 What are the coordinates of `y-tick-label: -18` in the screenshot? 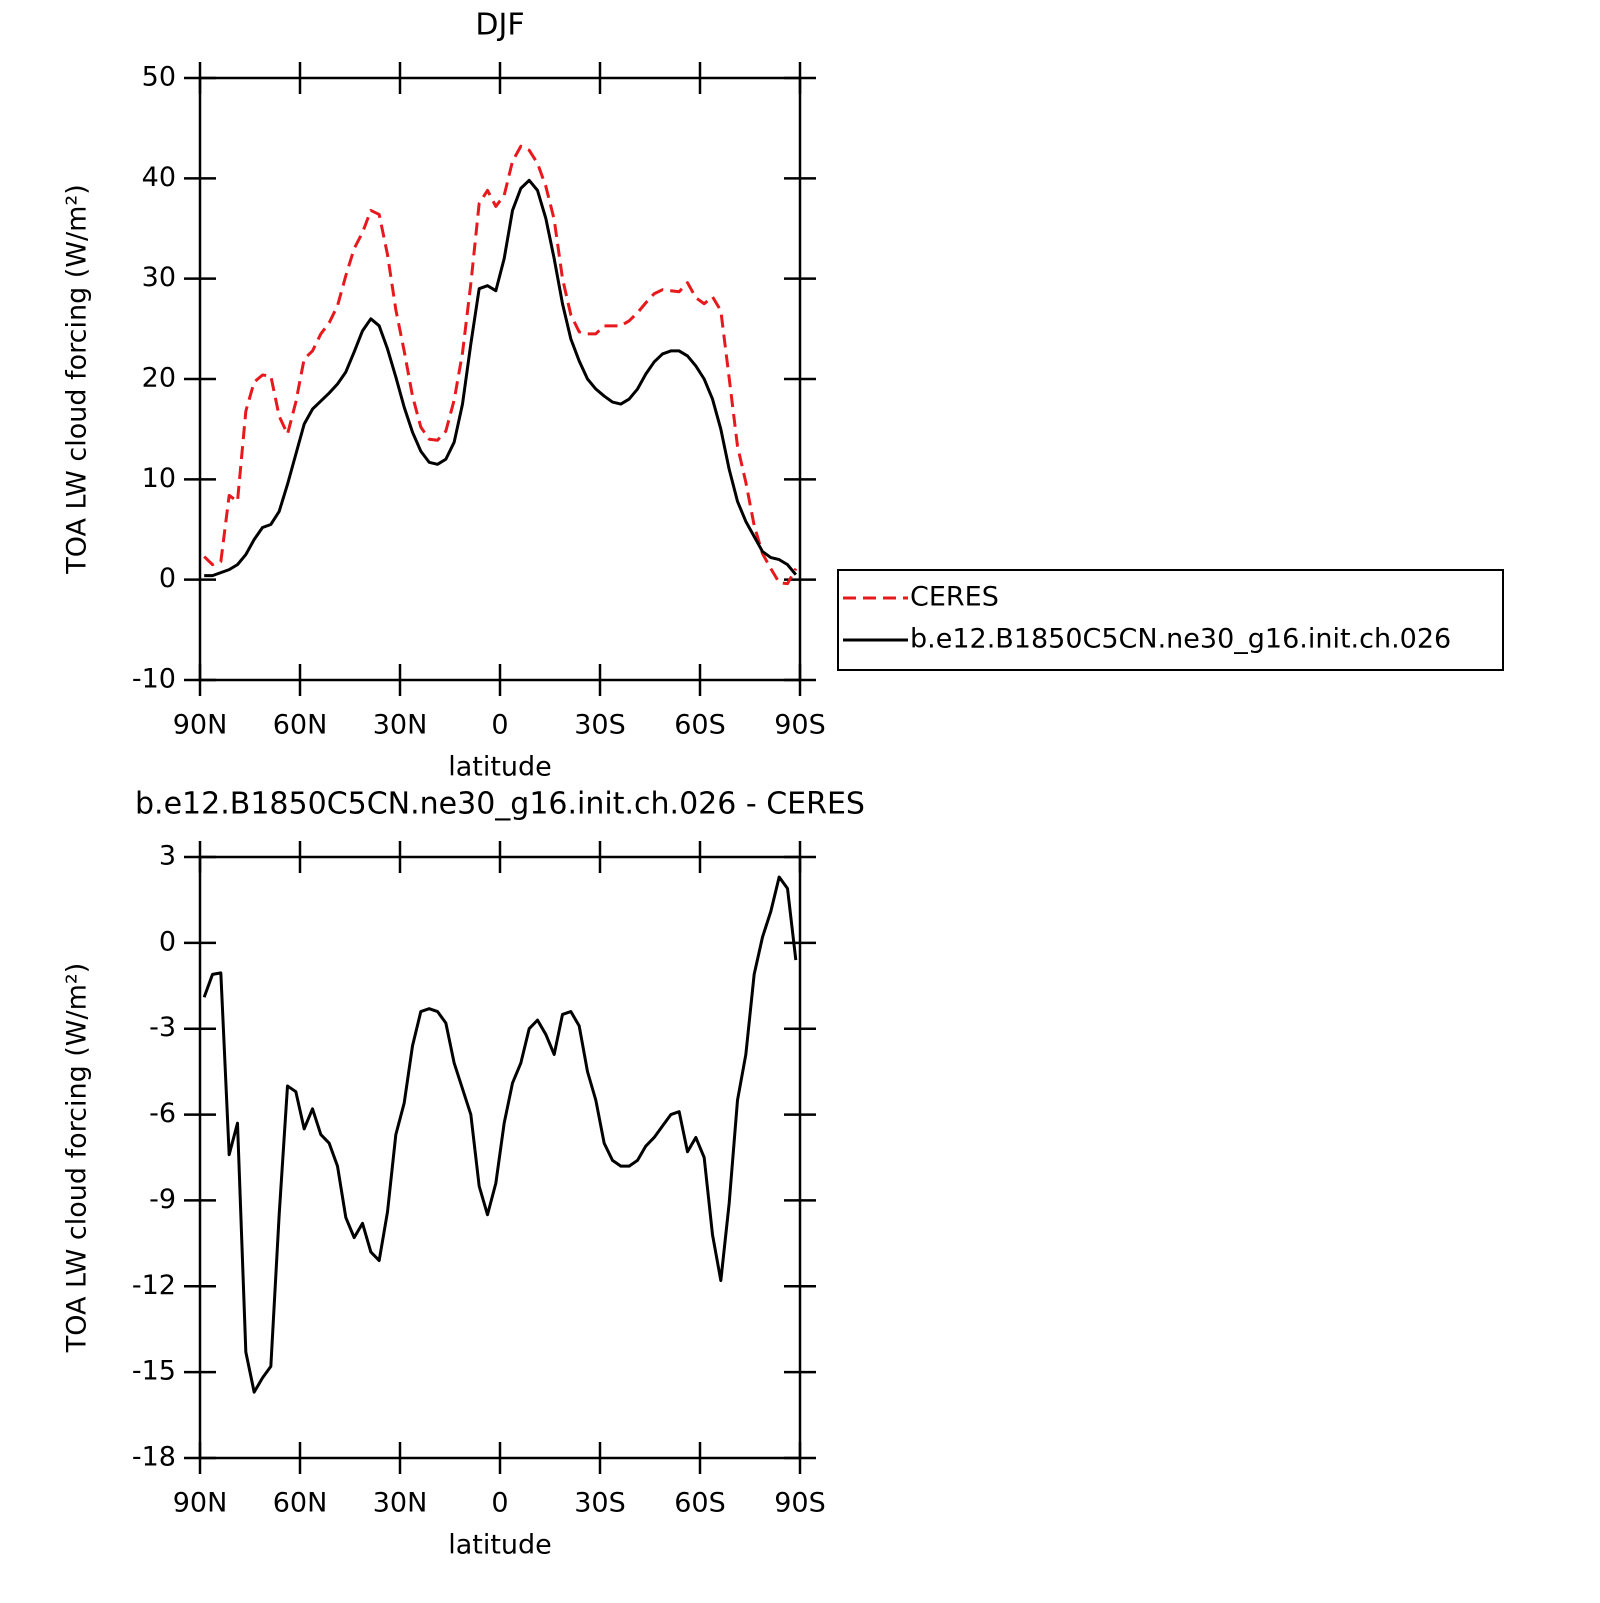 It's located at (154, 1457).